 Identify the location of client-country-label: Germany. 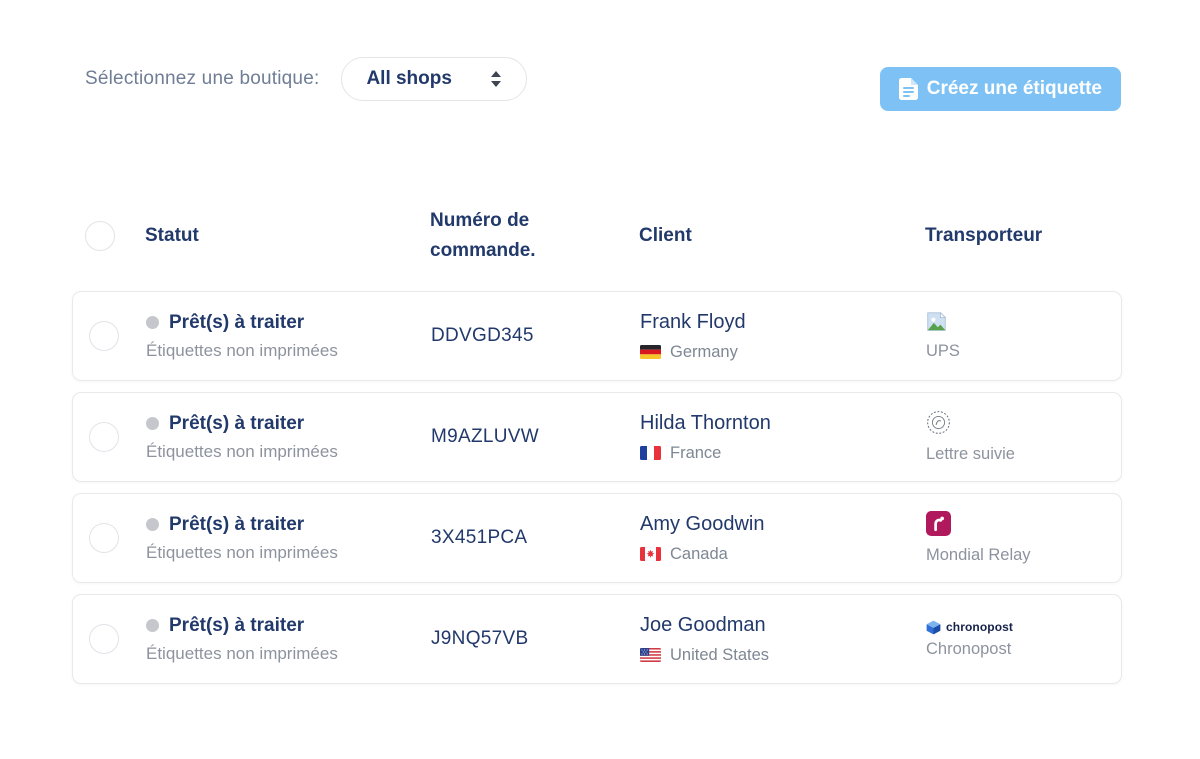
(704, 351).